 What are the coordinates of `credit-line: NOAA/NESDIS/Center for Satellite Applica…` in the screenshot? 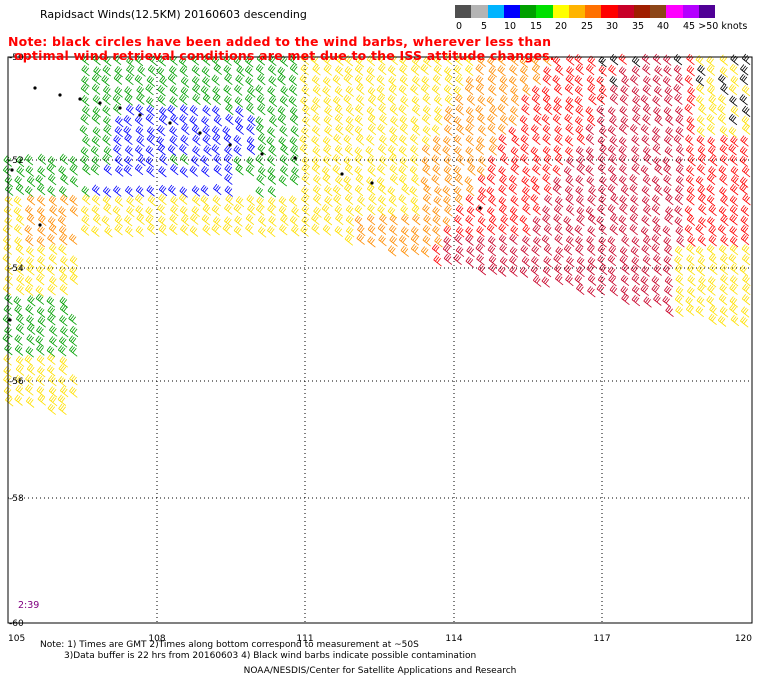 It's located at (380, 671).